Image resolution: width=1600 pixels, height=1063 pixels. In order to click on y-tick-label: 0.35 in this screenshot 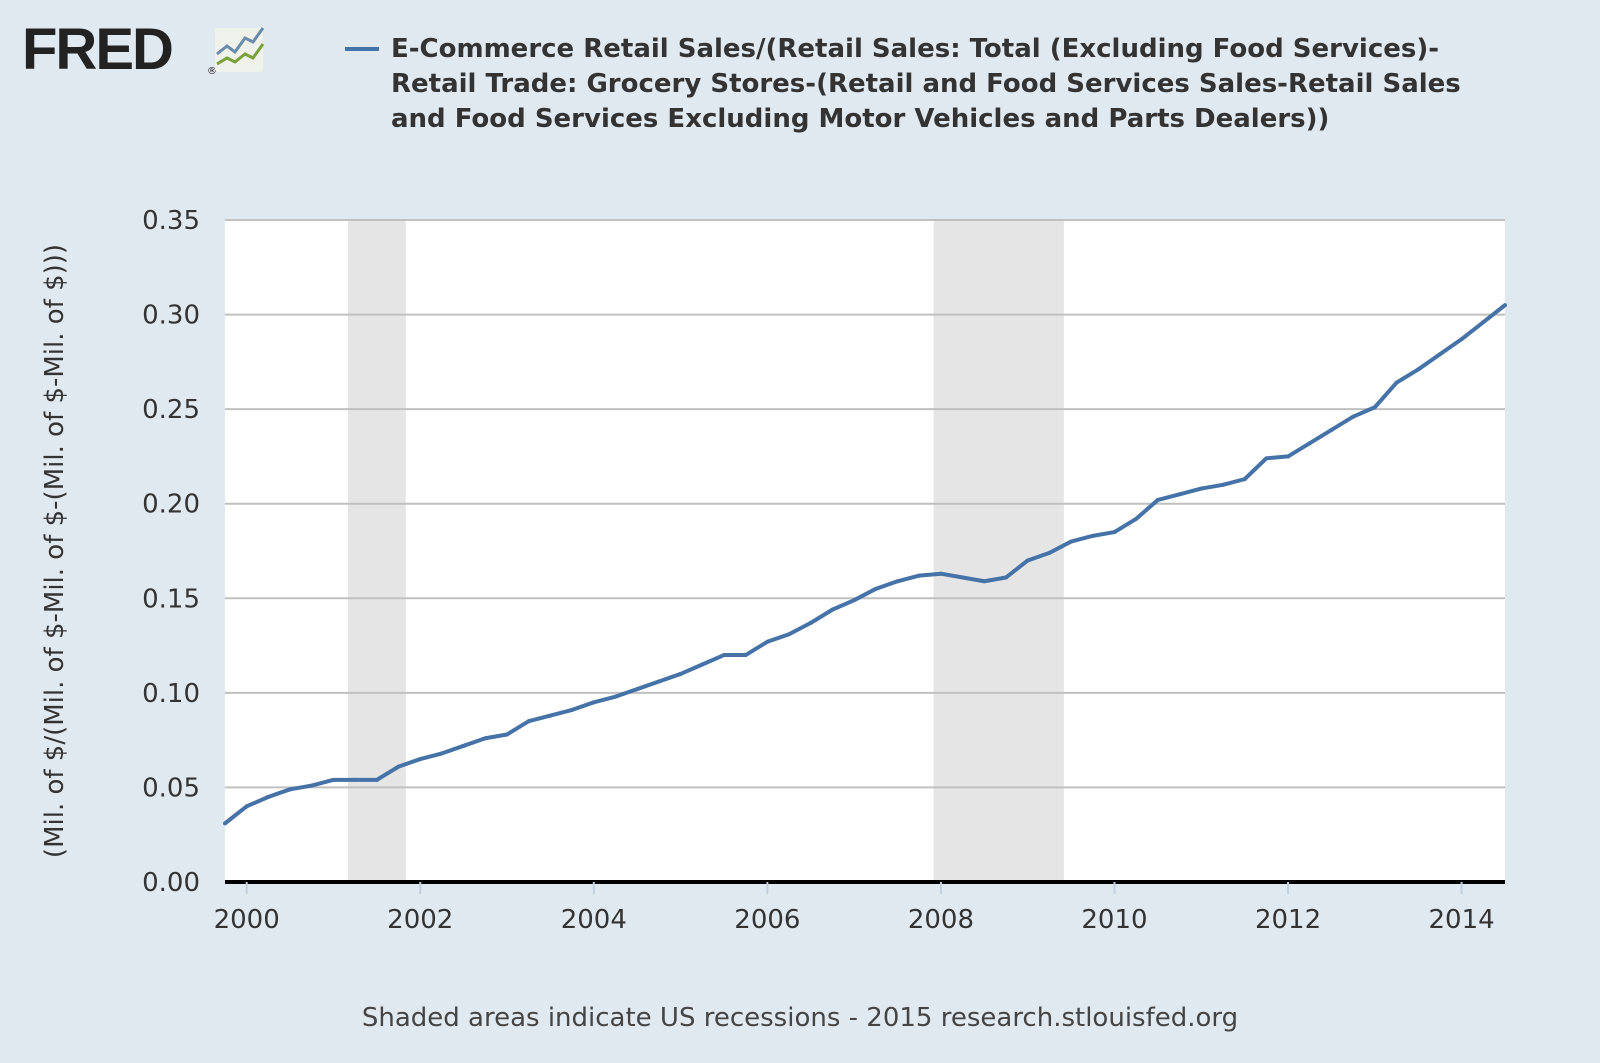, I will do `click(171, 221)`.